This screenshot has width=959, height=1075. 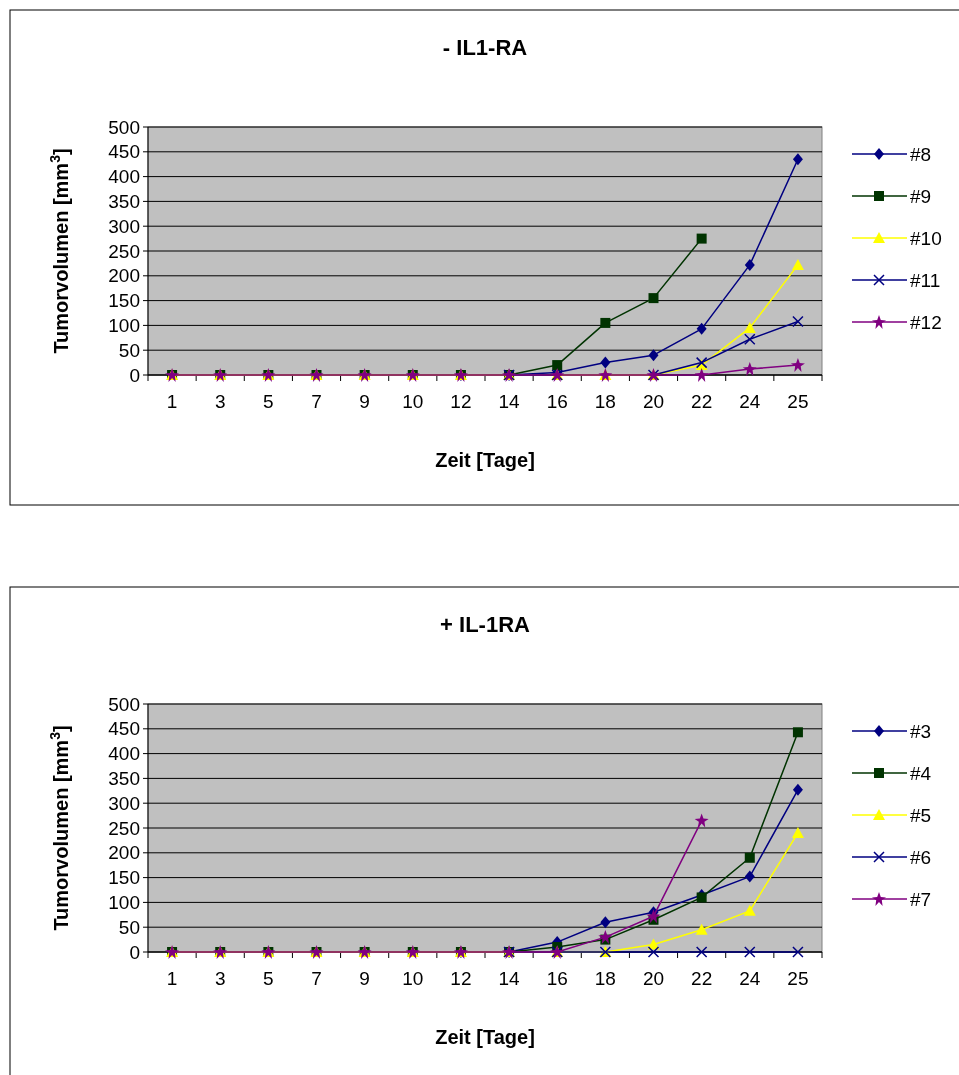 I want to click on chart-title: + IL-1RA, so click(x=485, y=624).